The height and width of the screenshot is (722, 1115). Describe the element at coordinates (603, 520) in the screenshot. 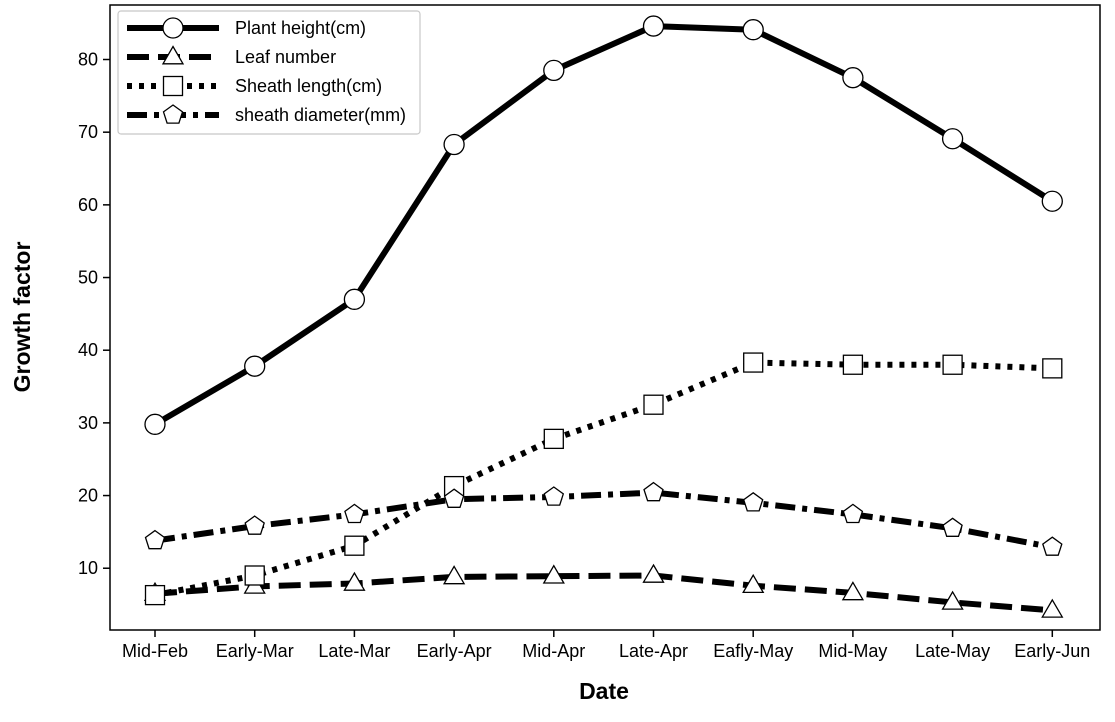

I see `series-line-sheath-diameter-mm` at that location.